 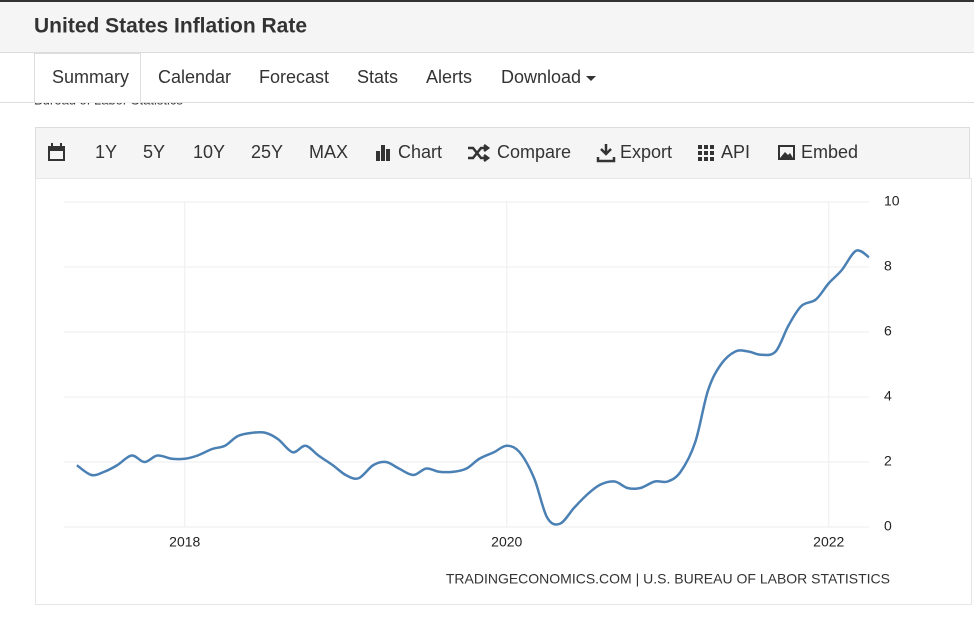 I want to click on nav-tab: Summary, so click(x=90, y=77).